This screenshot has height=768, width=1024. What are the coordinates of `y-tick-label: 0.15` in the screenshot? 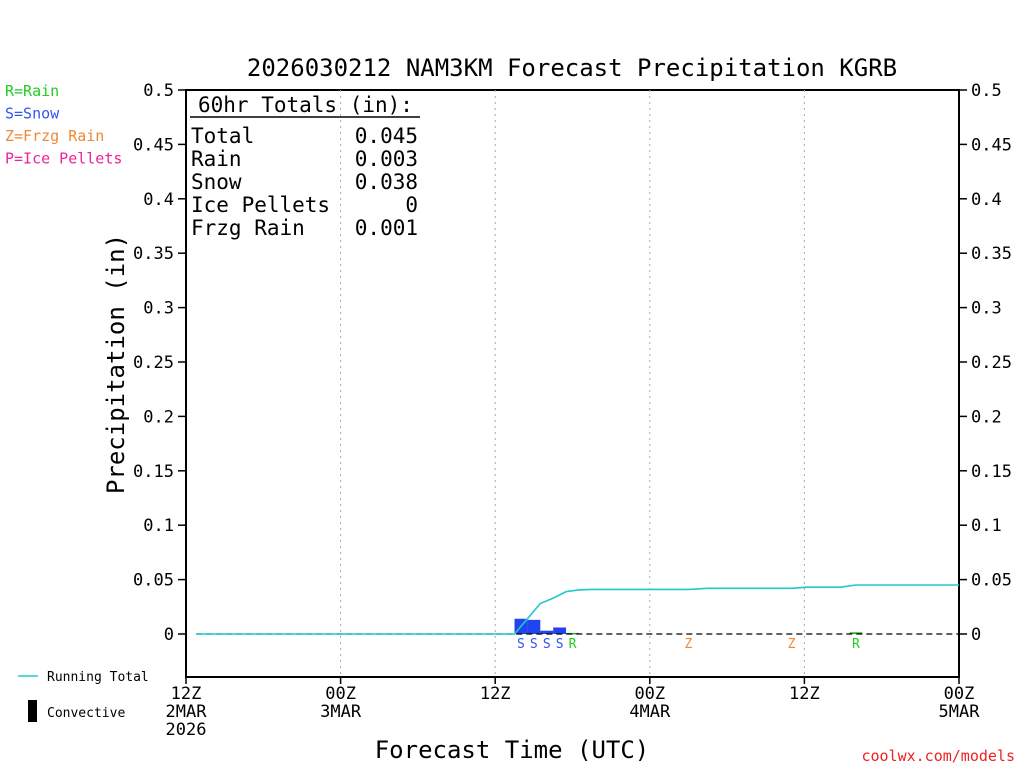 It's located at (153, 472).